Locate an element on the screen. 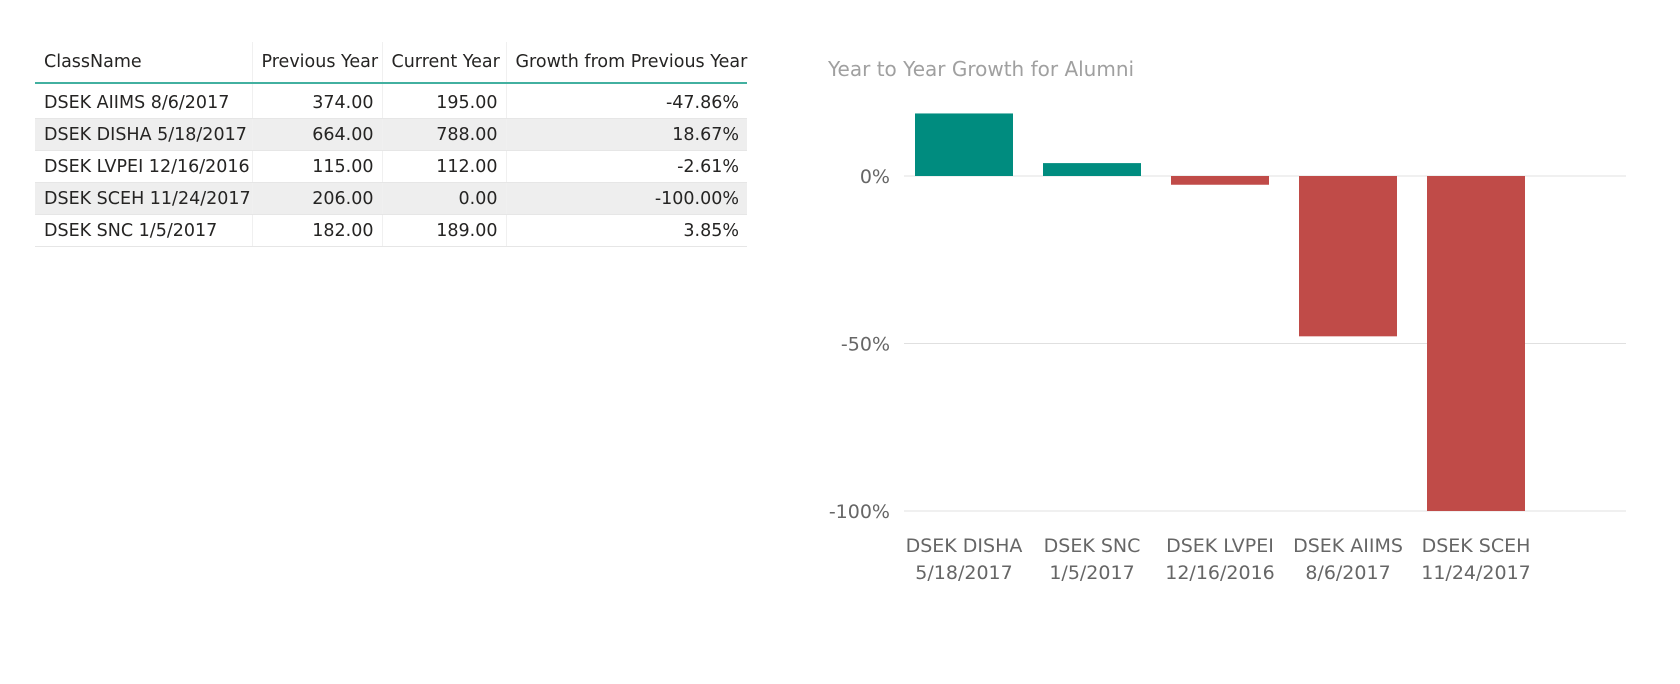 The width and height of the screenshot is (1680, 684). cell-previous-year: 182.00 is located at coordinates (316, 230).